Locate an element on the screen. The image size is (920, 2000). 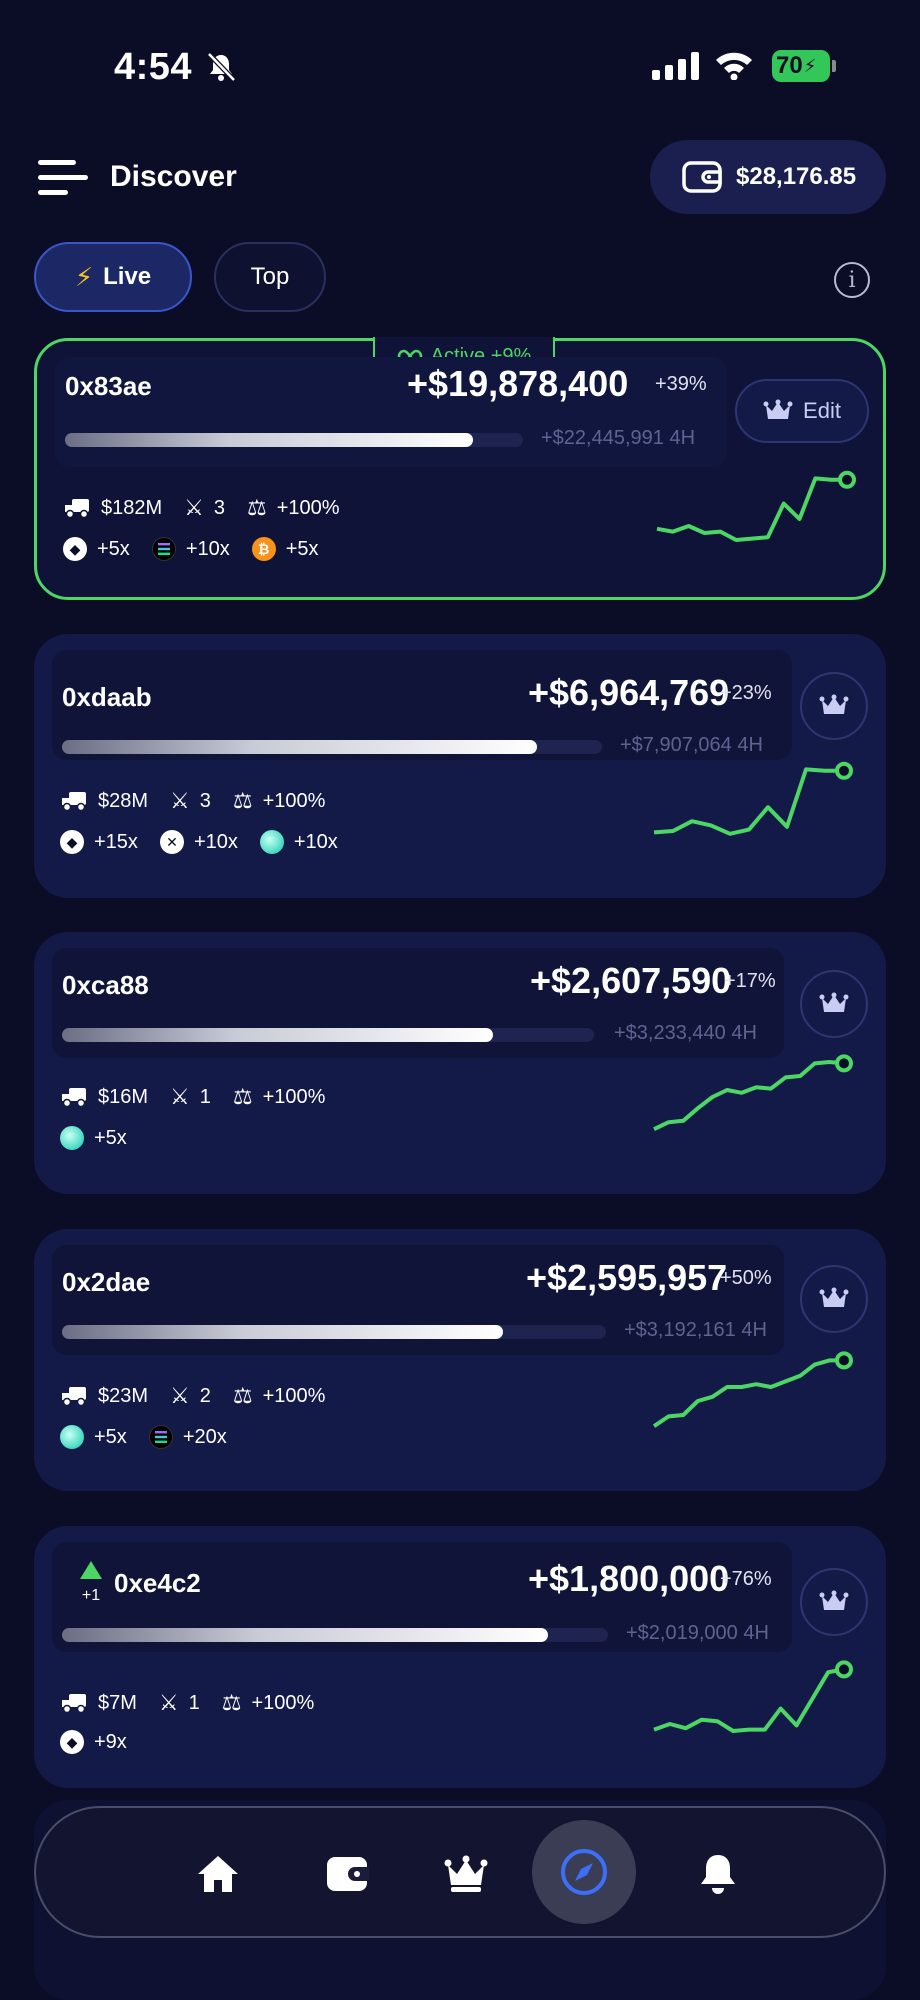
battery-level: 70 is located at coordinates (789, 65).